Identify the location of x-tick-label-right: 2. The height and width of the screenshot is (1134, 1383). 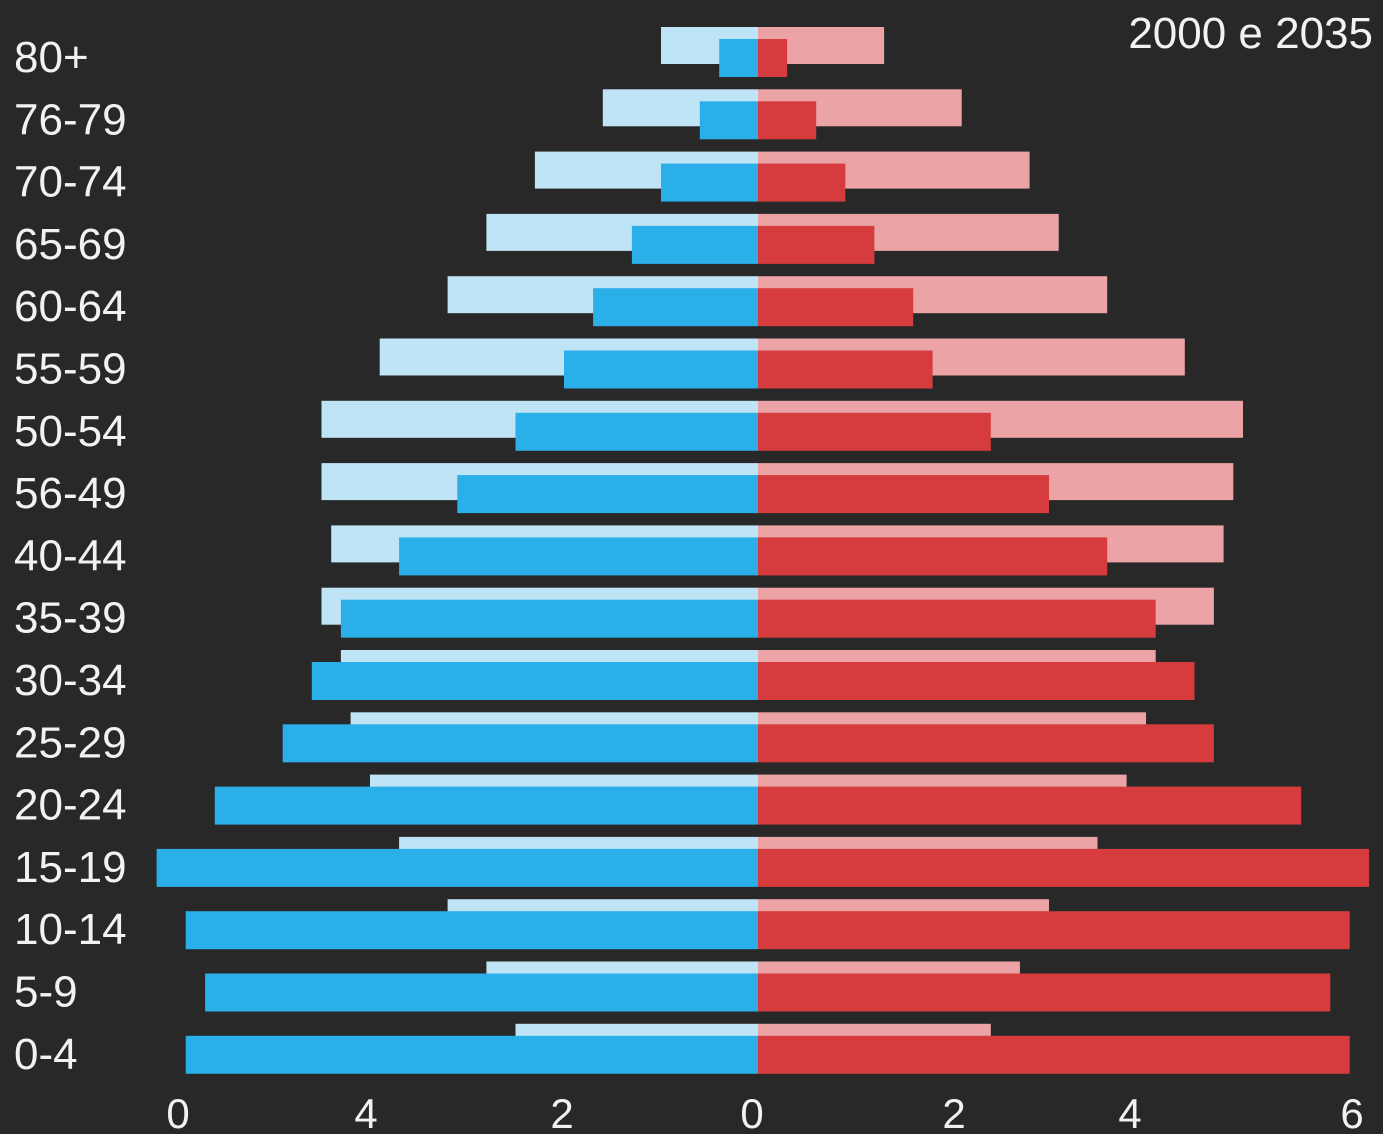
(953, 1112).